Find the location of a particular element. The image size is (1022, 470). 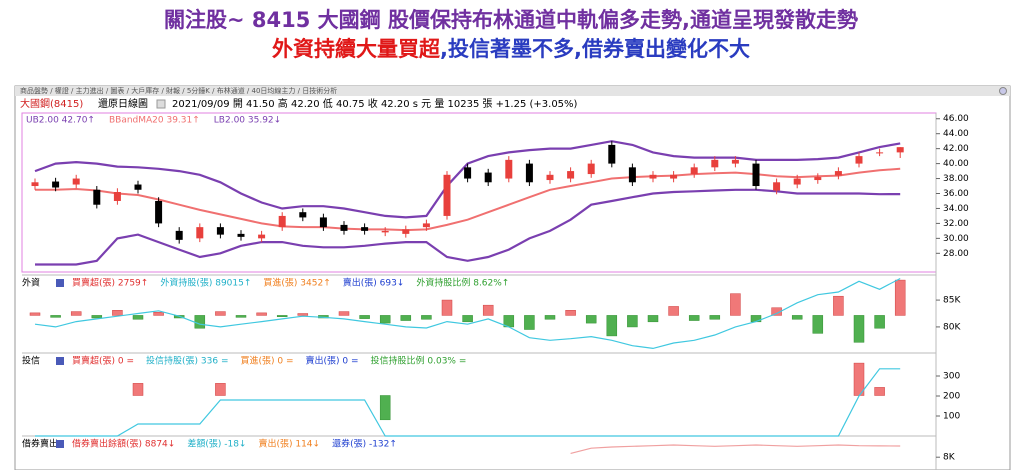

legend-entry: LB2.00 35.92↓ is located at coordinates (247, 121).